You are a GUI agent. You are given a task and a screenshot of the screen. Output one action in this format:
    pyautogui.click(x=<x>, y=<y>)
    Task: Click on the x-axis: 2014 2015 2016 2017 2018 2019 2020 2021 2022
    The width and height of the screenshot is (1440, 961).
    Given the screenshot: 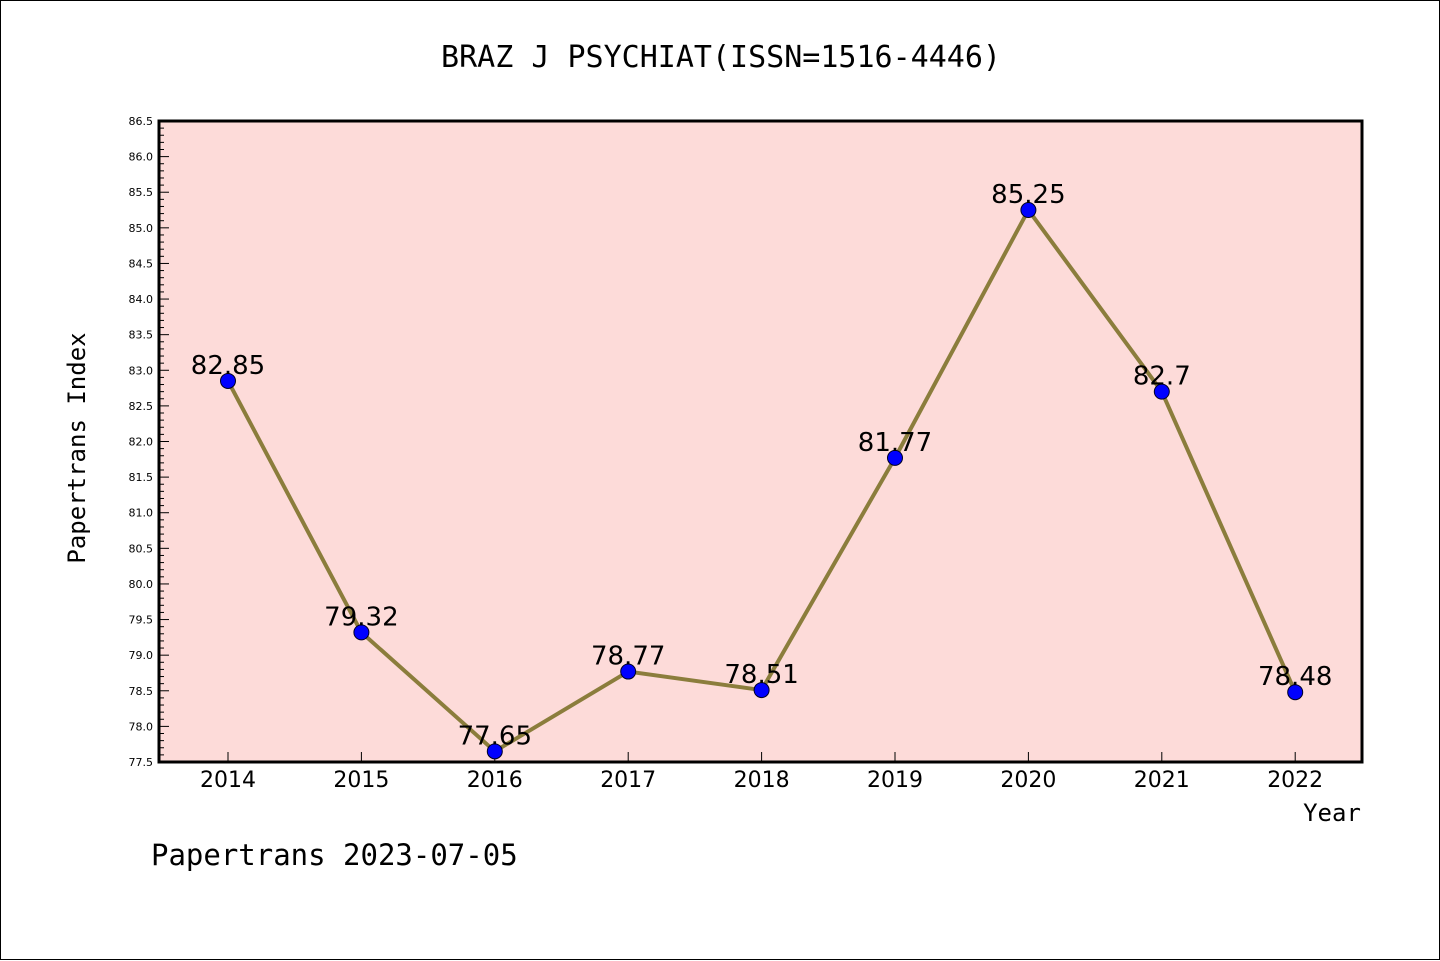 What is the action you would take?
    pyautogui.click(x=761, y=772)
    